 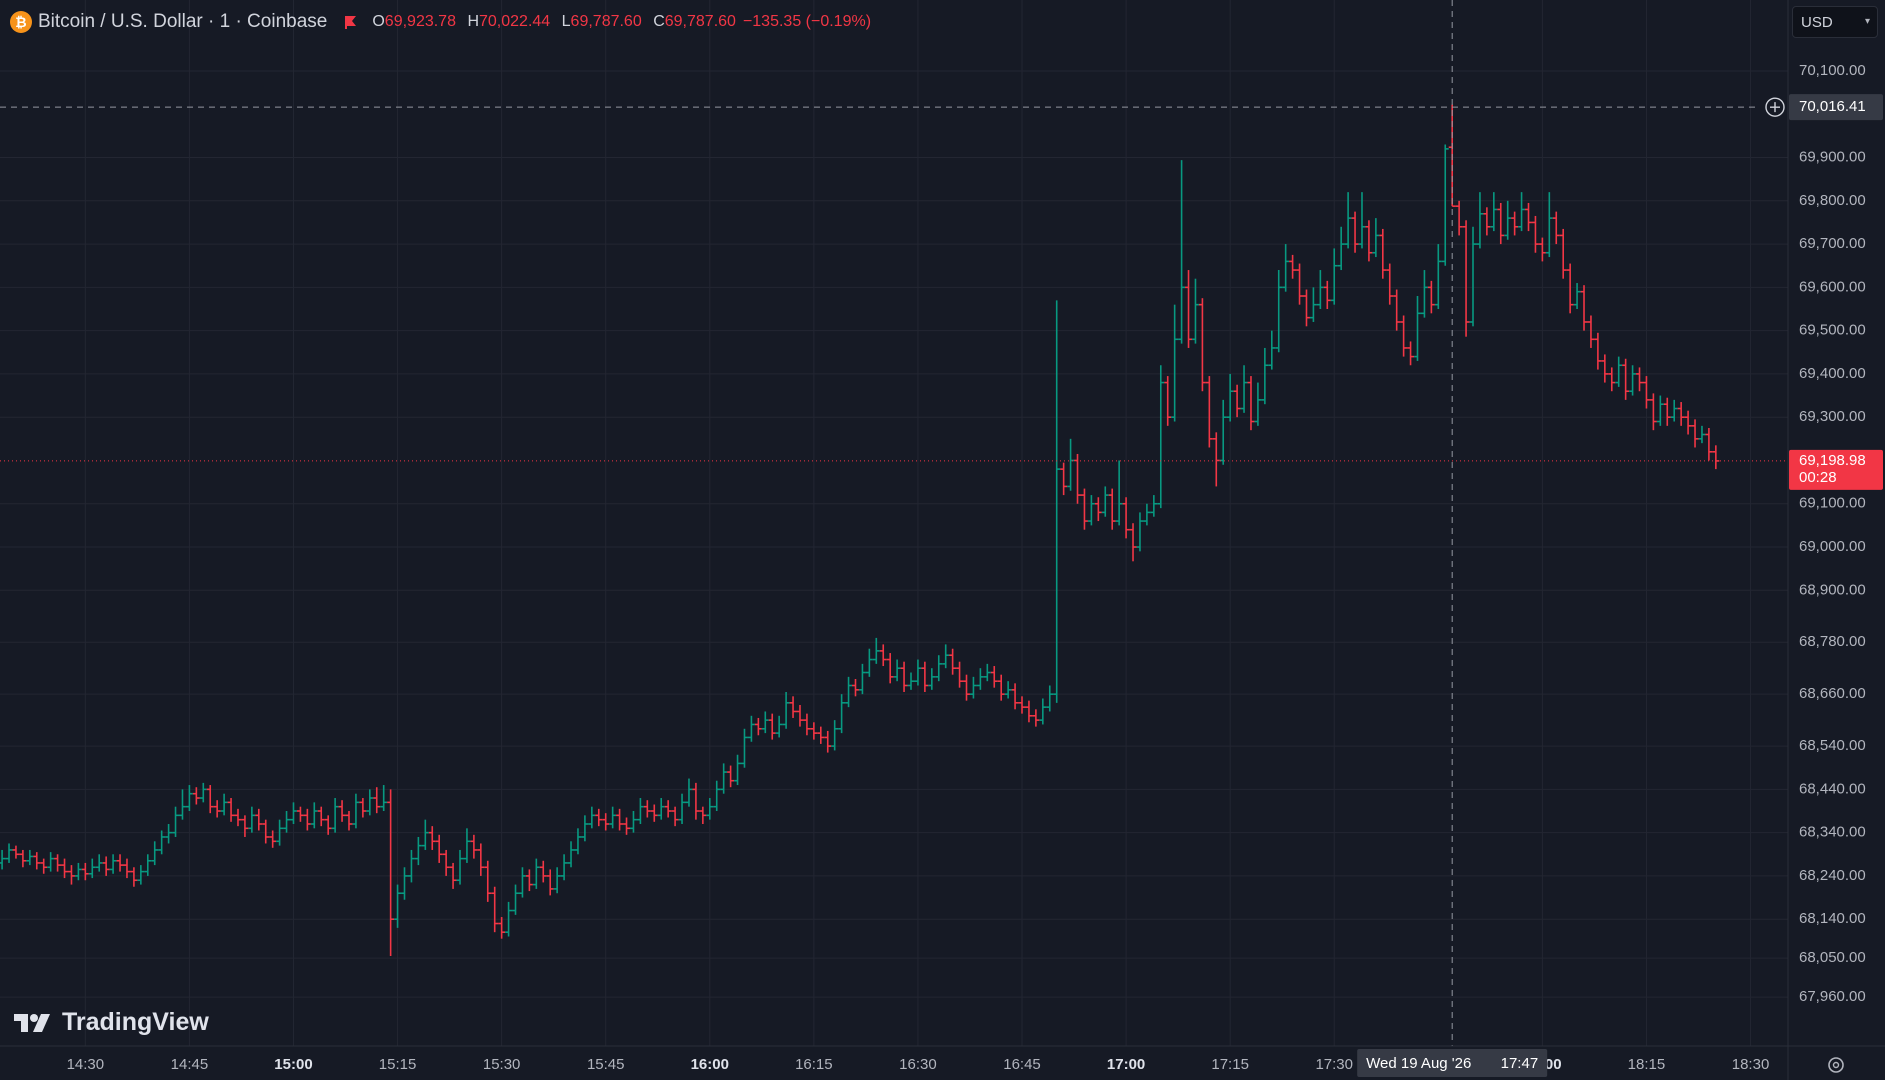 I want to click on add-alert-icon, so click(x=1775, y=107).